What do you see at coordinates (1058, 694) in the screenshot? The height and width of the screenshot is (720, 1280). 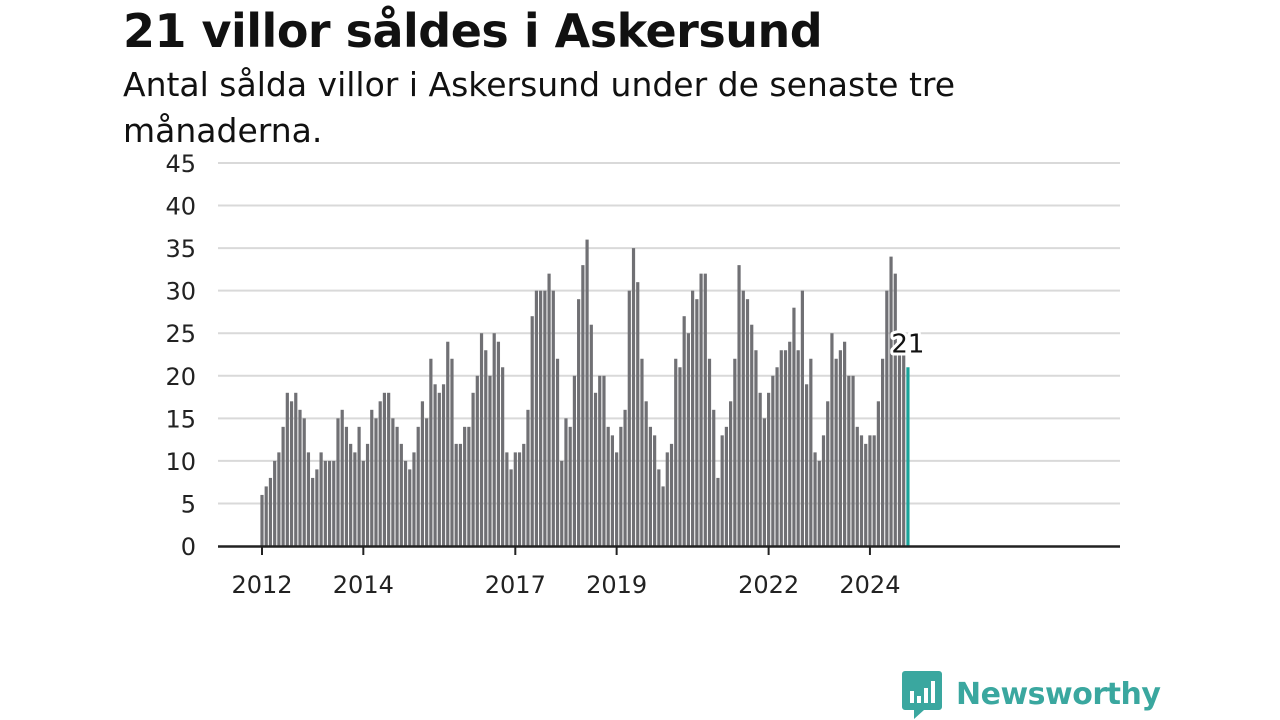 I see `brand-name: Newsworthy` at bounding box center [1058, 694].